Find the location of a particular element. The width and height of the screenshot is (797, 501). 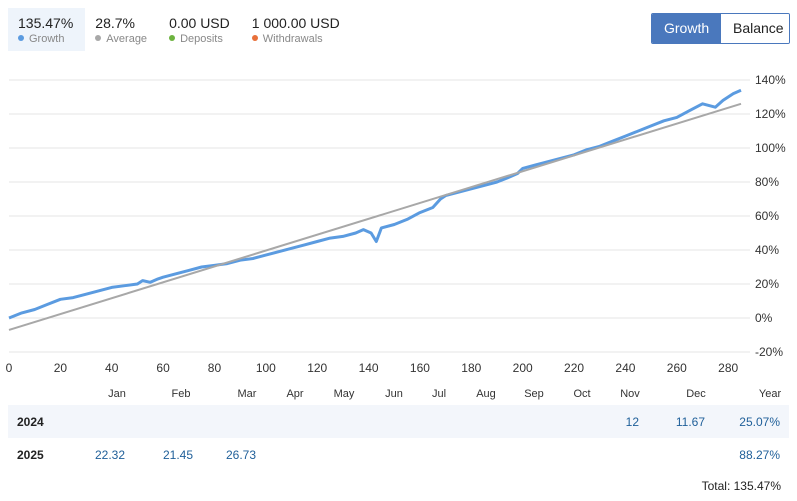

y-tick-label: 20% is located at coordinates (767, 284).